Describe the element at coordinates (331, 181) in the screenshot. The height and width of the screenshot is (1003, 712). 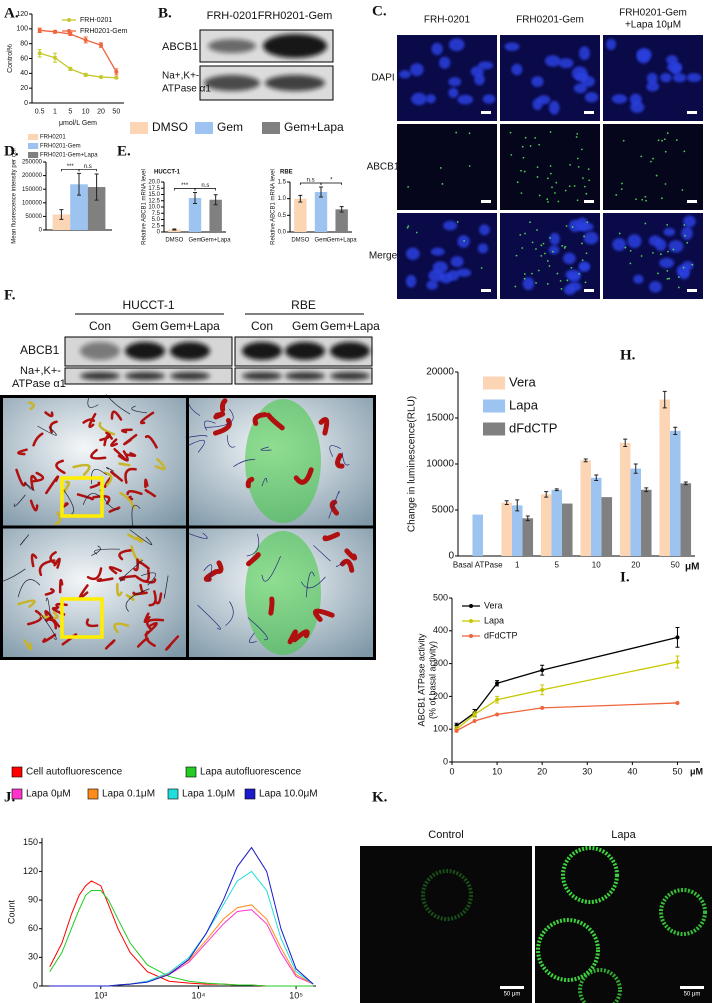
I see `significance-label: *` at that location.